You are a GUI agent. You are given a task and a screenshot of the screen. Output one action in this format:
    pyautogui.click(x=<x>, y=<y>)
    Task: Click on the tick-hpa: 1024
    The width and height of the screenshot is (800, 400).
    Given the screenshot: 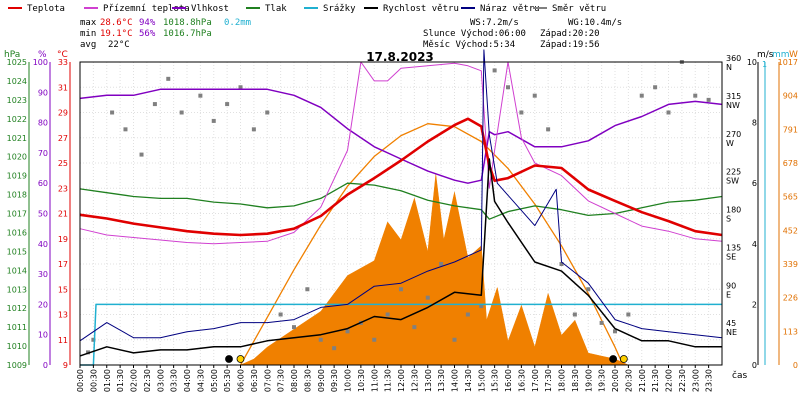 What is the action you would take?
    pyautogui.click(x=17, y=81)
    